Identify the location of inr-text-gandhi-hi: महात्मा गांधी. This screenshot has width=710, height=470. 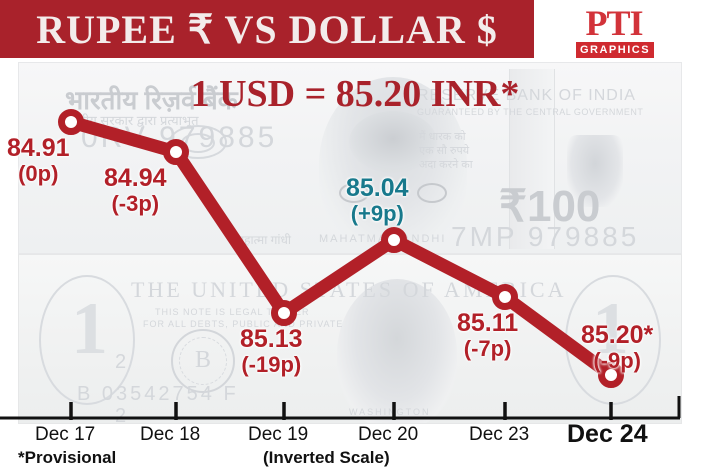
(264, 240).